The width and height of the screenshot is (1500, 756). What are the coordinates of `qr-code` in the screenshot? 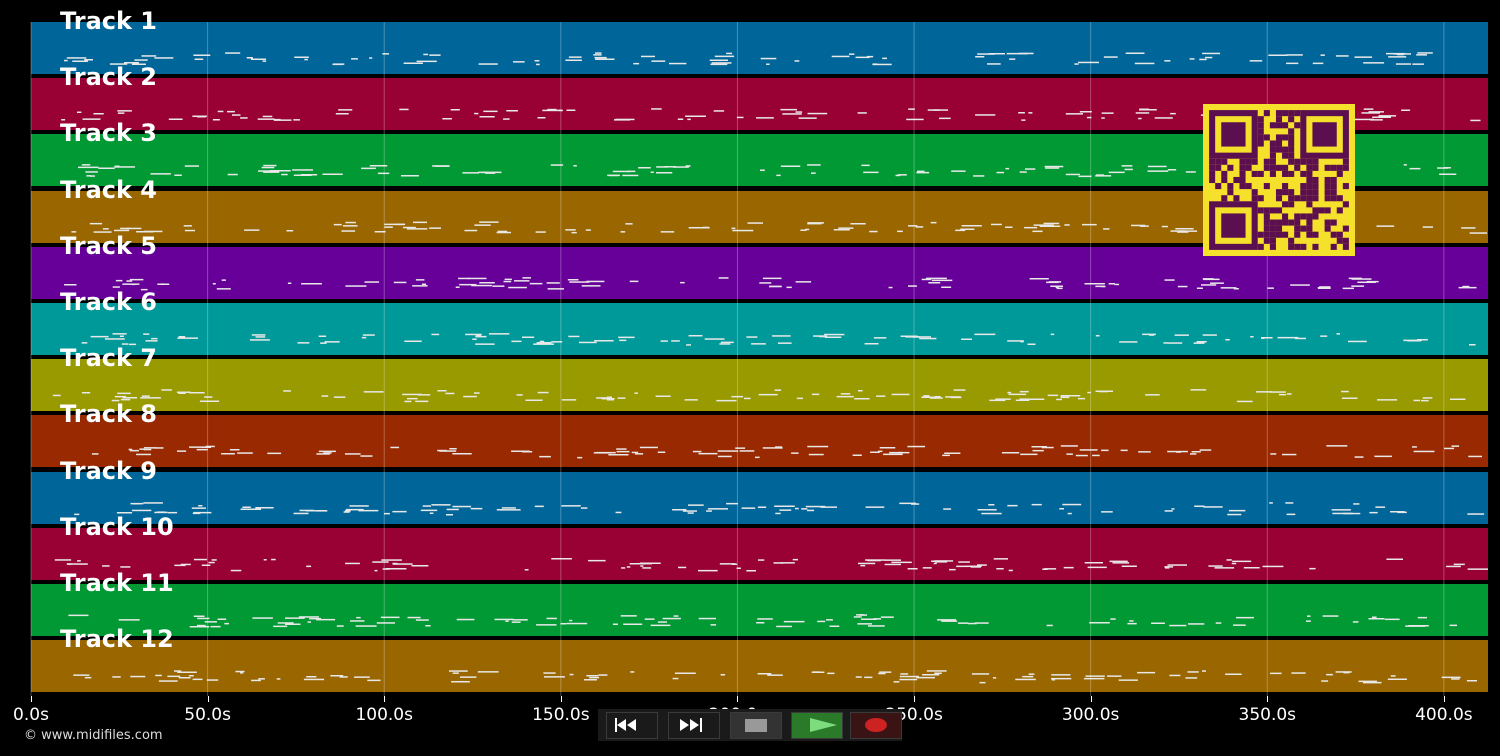 It's located at (1279, 180).